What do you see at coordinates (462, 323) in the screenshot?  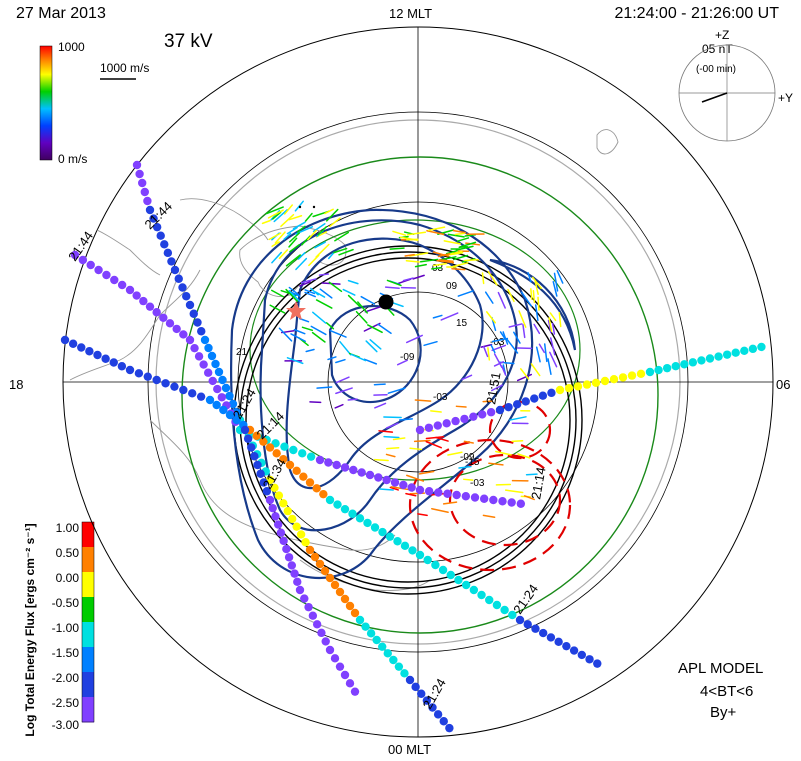 I see `contour-label: 15` at bounding box center [462, 323].